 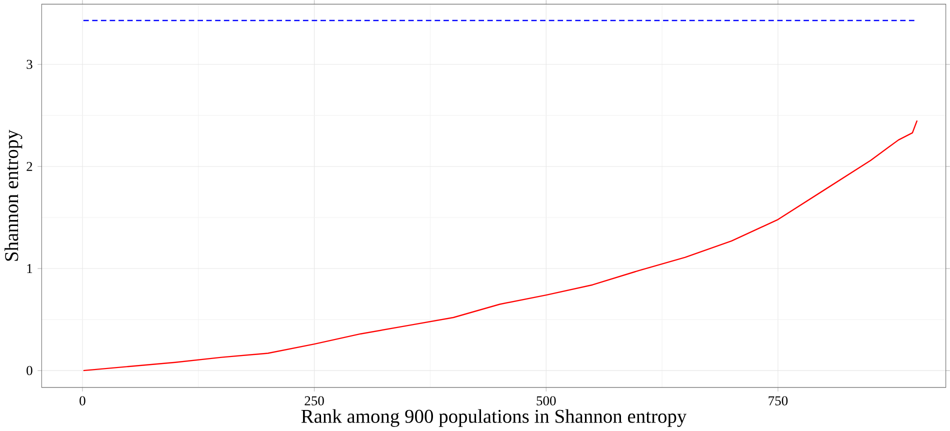 I want to click on x-tick-label: 500, so click(x=546, y=401).